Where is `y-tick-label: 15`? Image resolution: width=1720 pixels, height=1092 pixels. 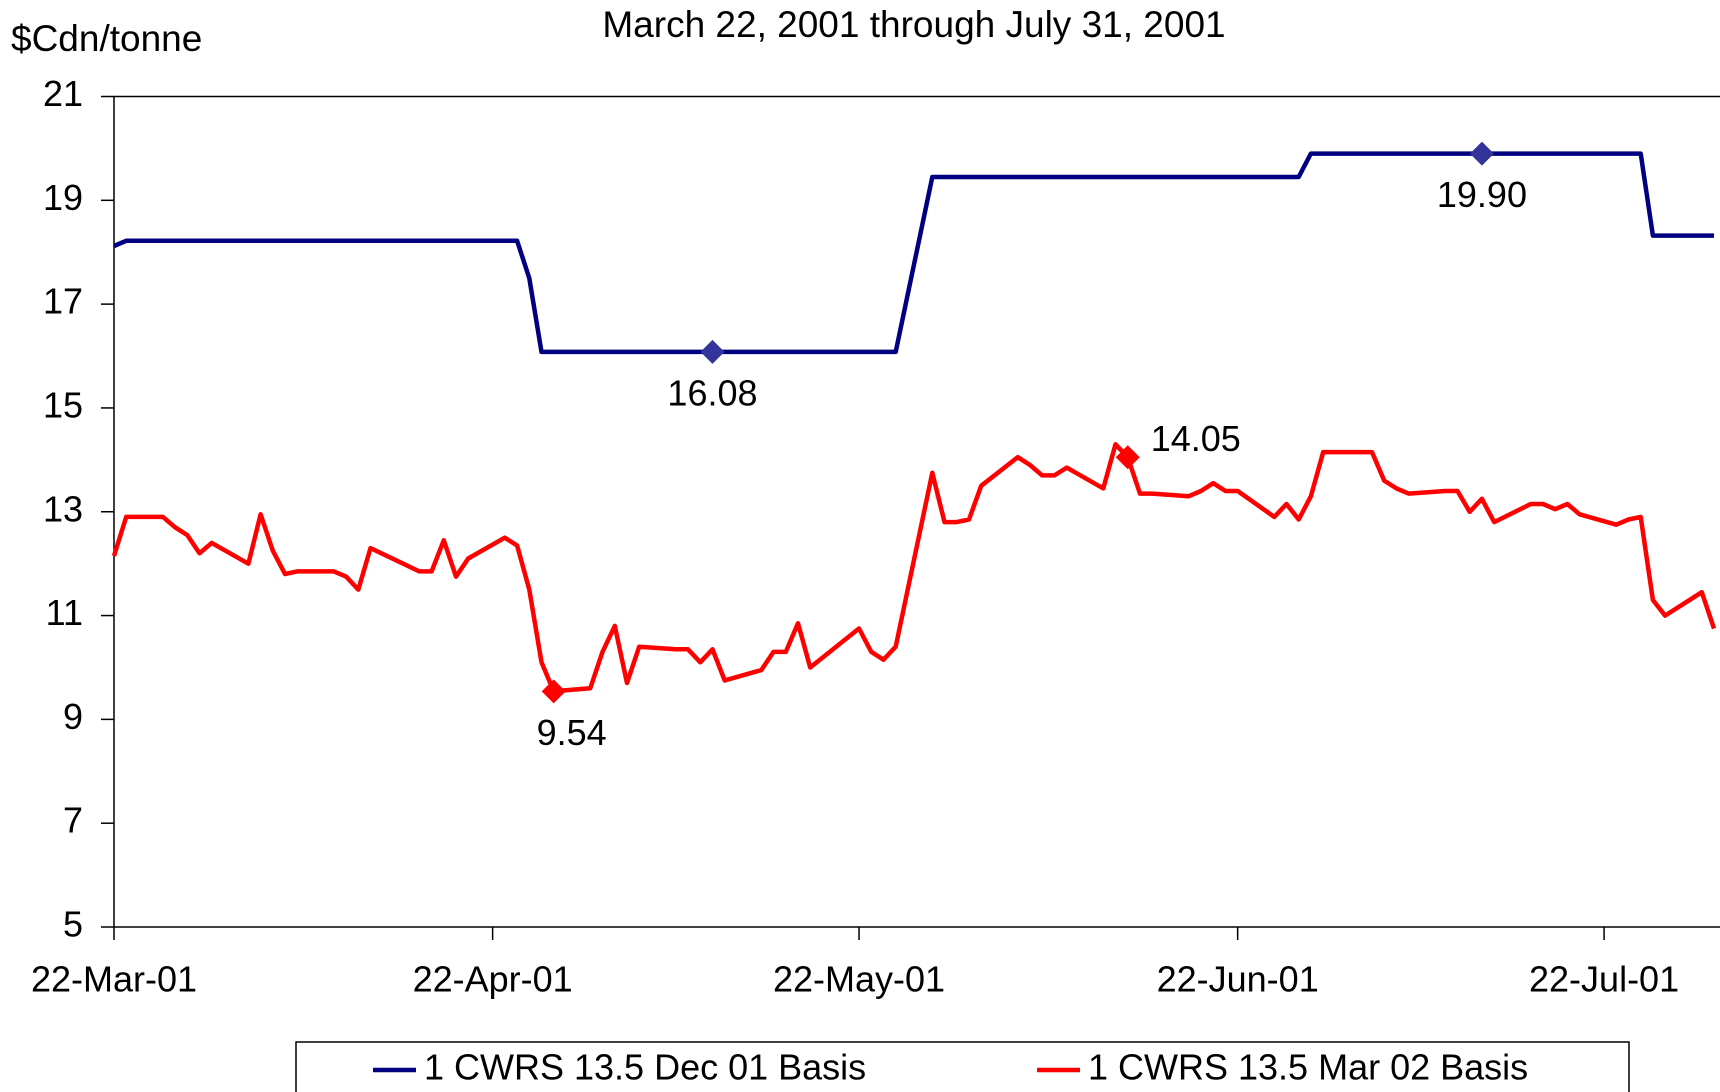
y-tick-label: 15 is located at coordinates (63, 404).